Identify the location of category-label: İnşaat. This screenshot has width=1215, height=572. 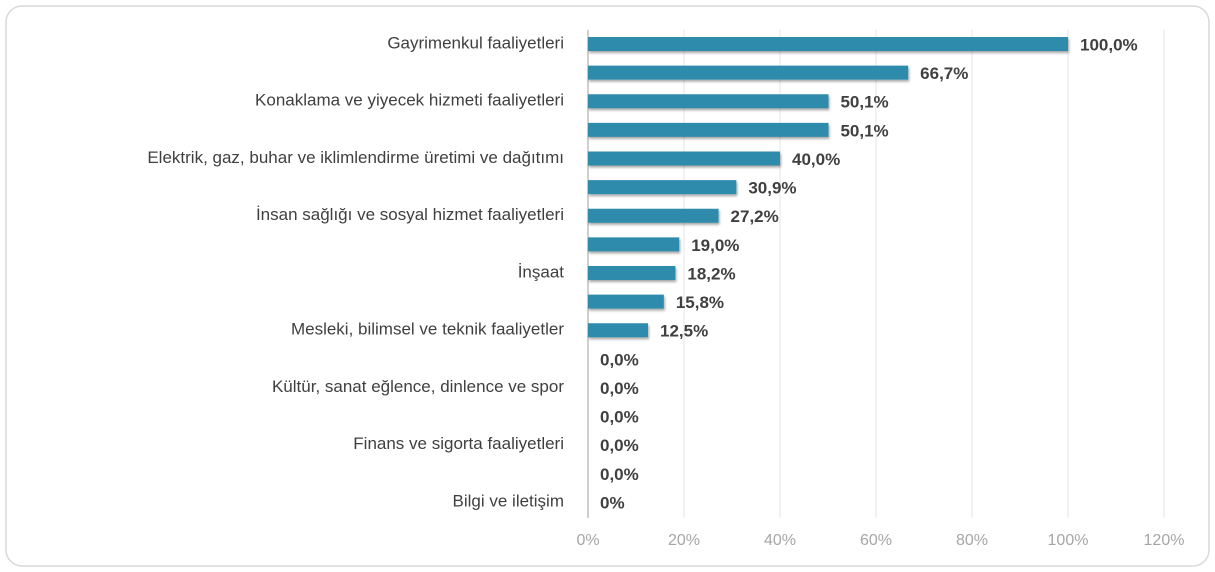
(541, 271).